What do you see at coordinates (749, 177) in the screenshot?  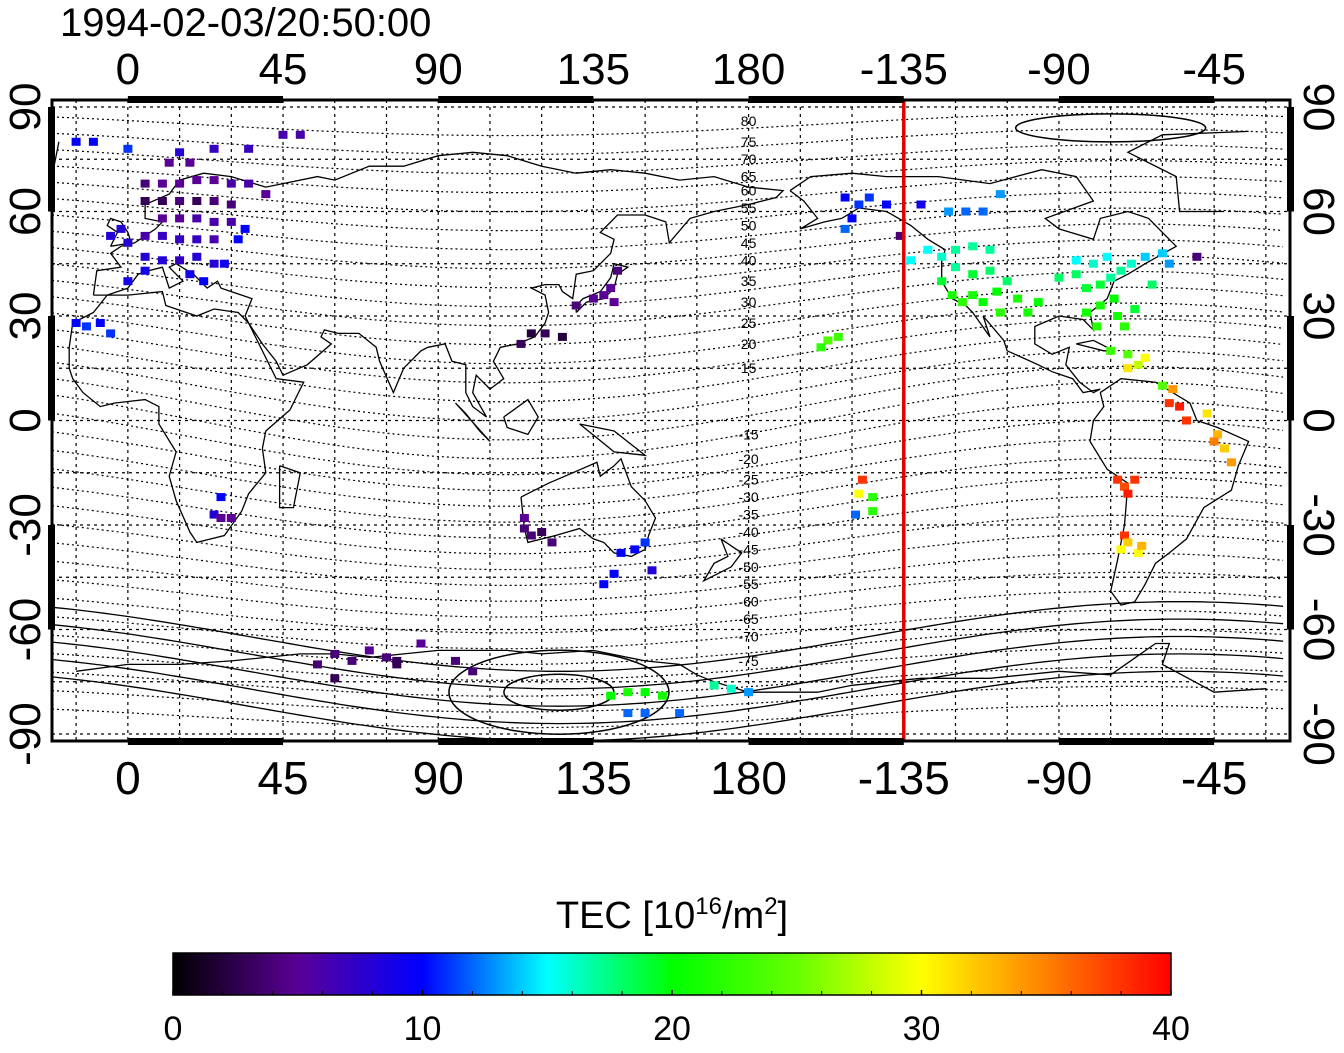 I see `contour-label-north: 65` at bounding box center [749, 177].